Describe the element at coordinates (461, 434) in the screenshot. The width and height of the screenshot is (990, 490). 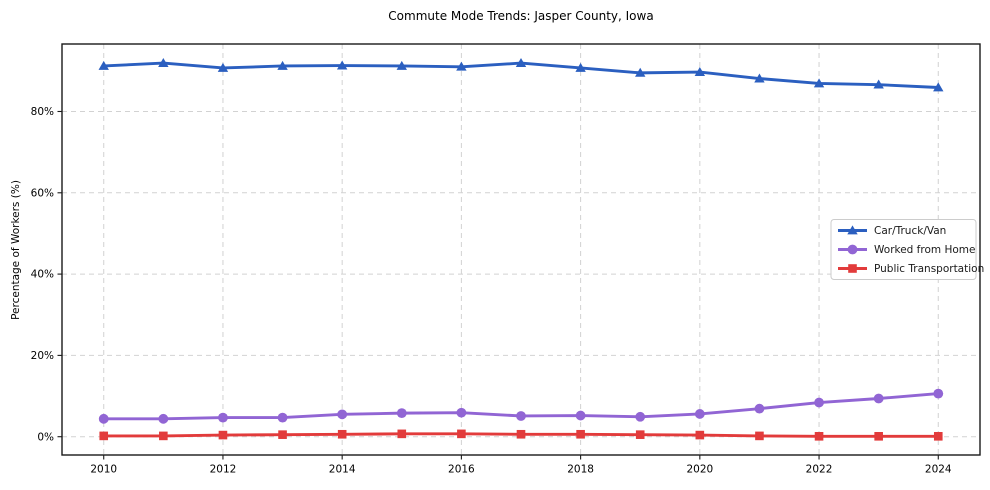
I see `public-transportation-marker-2016` at that location.